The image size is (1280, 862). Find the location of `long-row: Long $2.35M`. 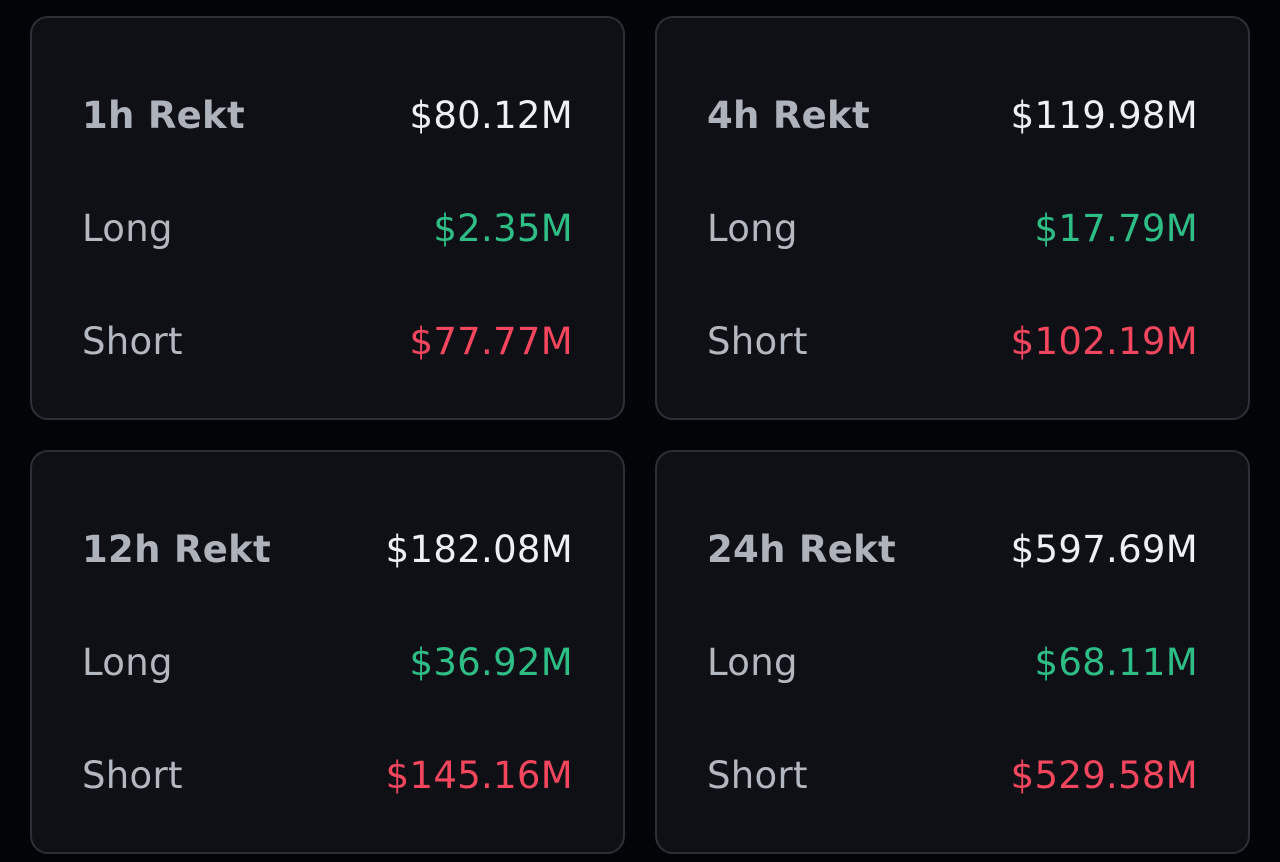

long-row: Long $2.35M is located at coordinates (327, 228).